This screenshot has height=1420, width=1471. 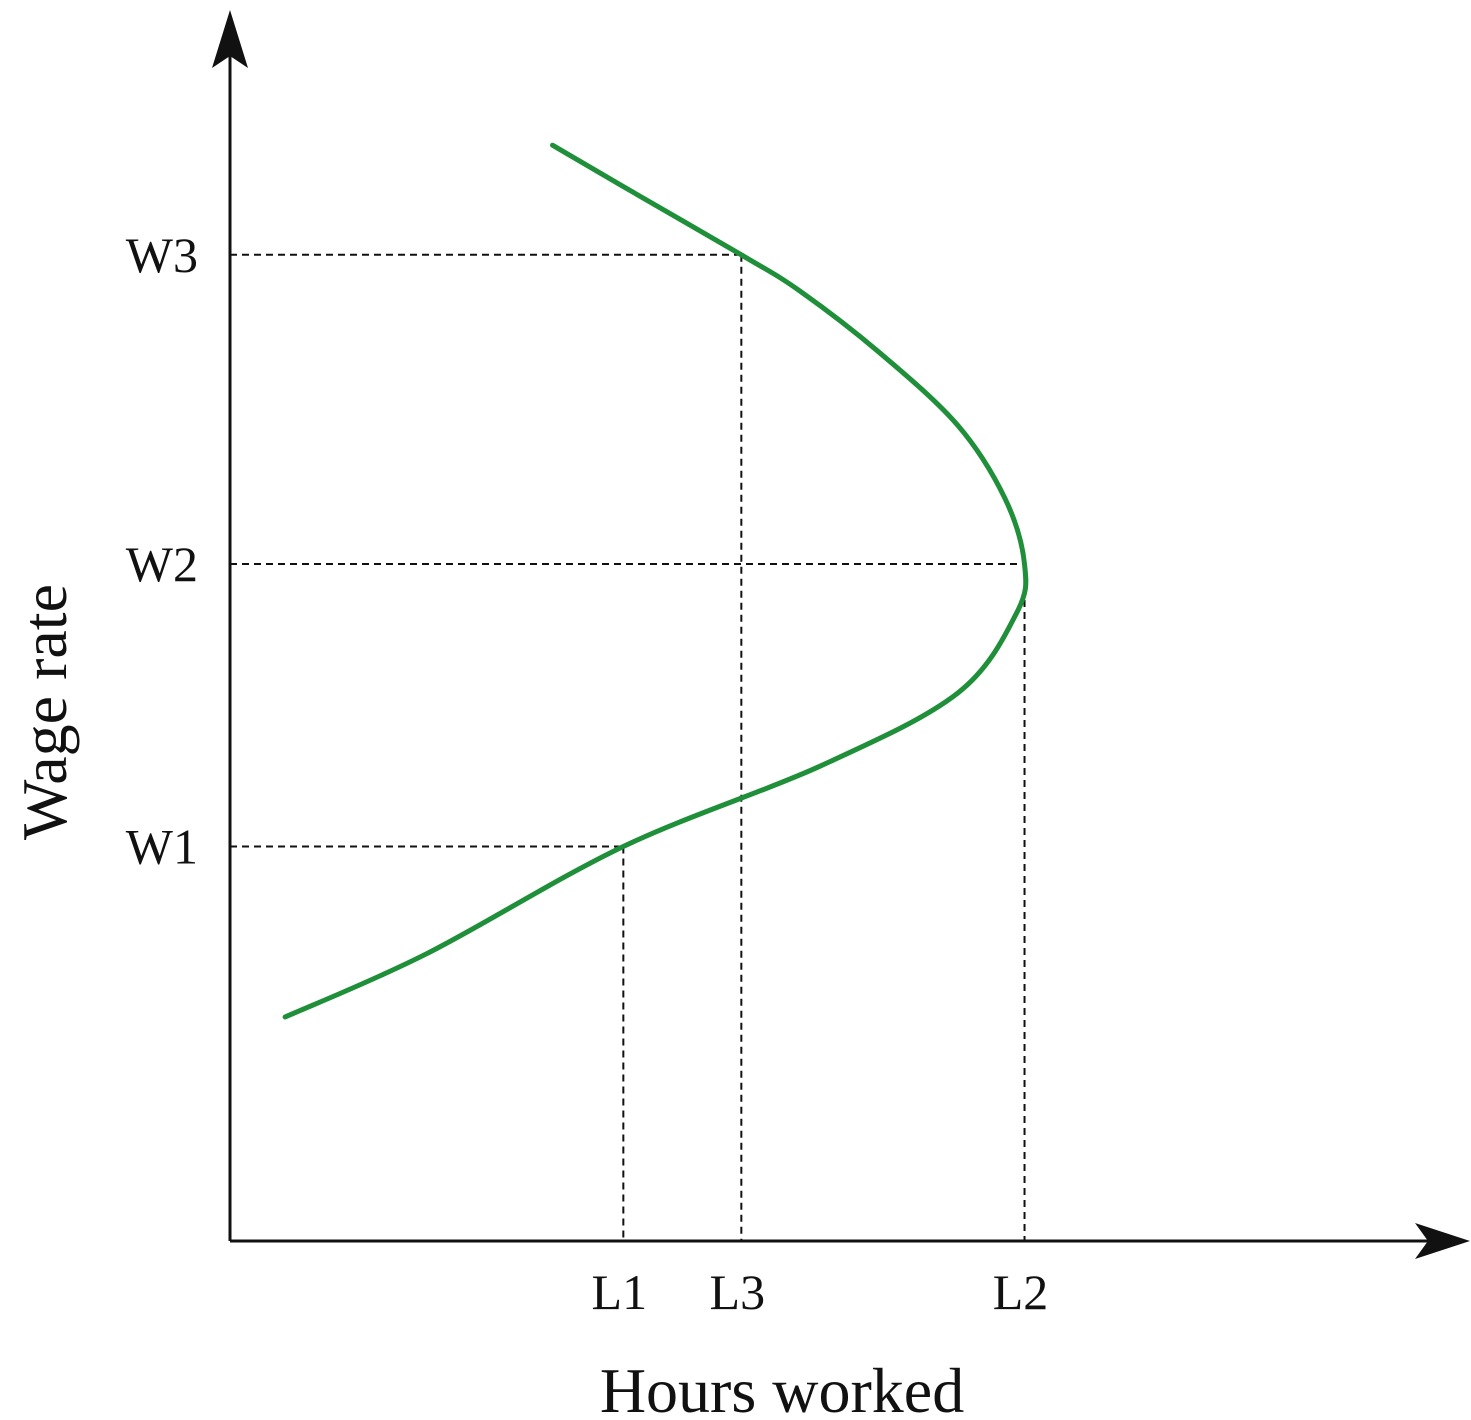 I want to click on y-axis-title: Wage rate, so click(x=44, y=712).